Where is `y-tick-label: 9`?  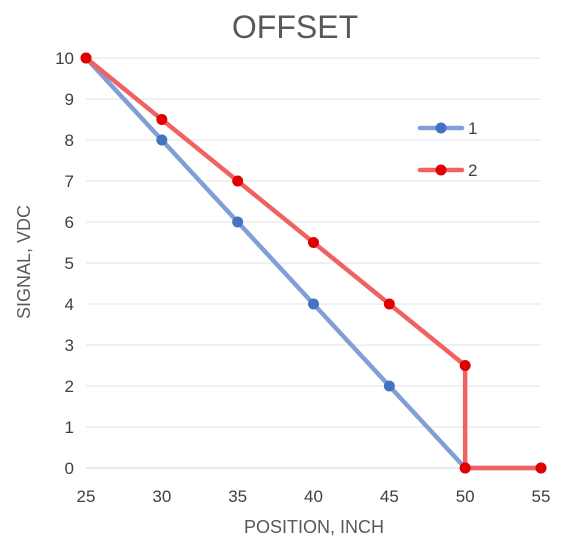 y-tick-label: 9 is located at coordinates (69, 99).